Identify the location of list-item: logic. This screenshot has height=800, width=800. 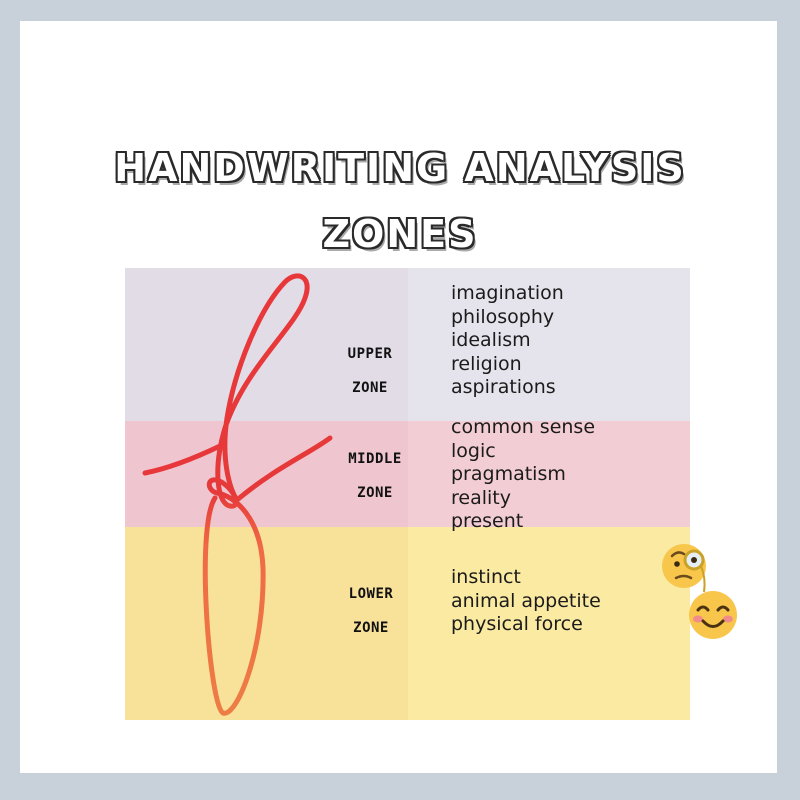
(473, 450).